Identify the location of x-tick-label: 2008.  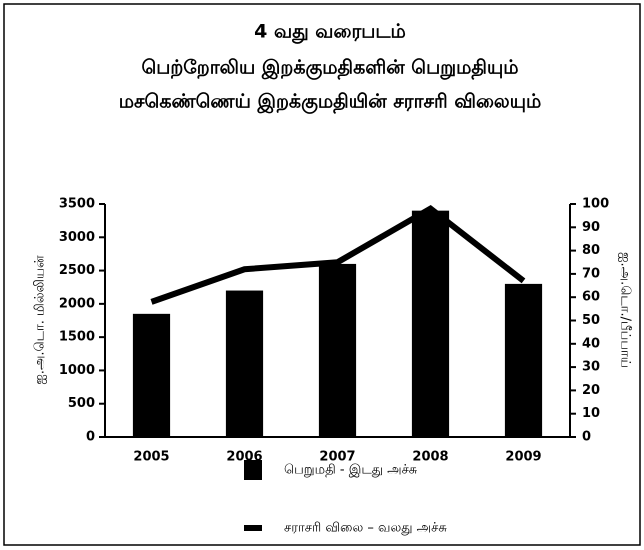
(430, 457).